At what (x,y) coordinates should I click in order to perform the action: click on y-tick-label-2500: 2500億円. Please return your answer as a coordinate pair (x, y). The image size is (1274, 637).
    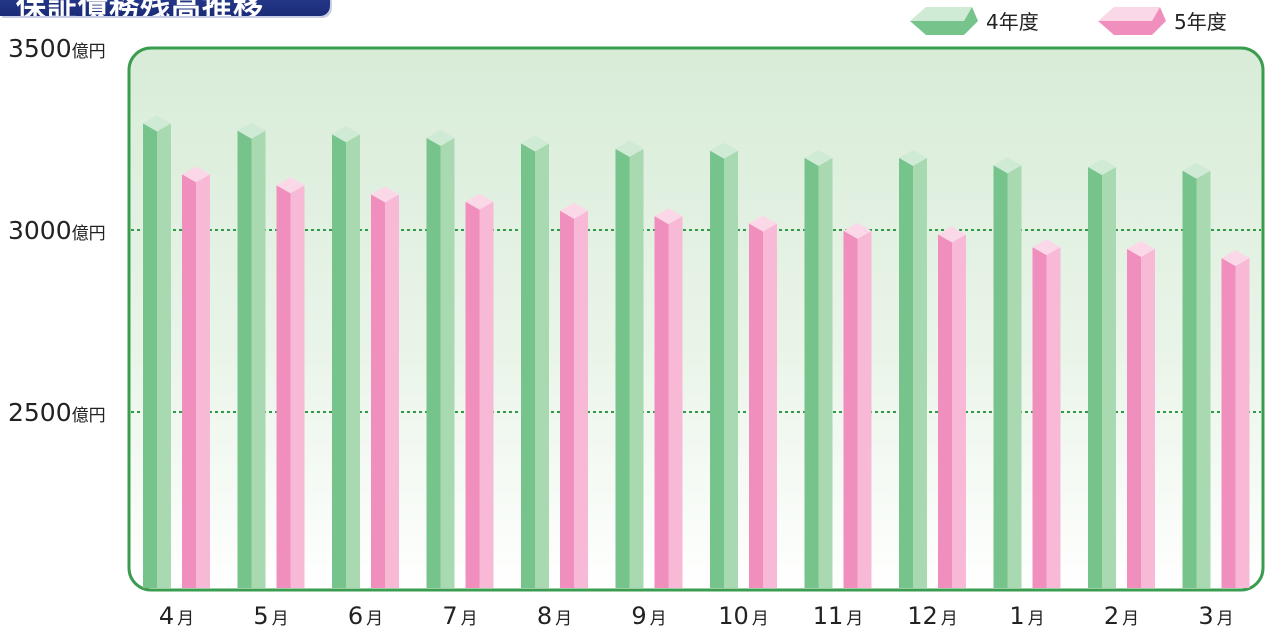
    Looking at the image, I should click on (57, 412).